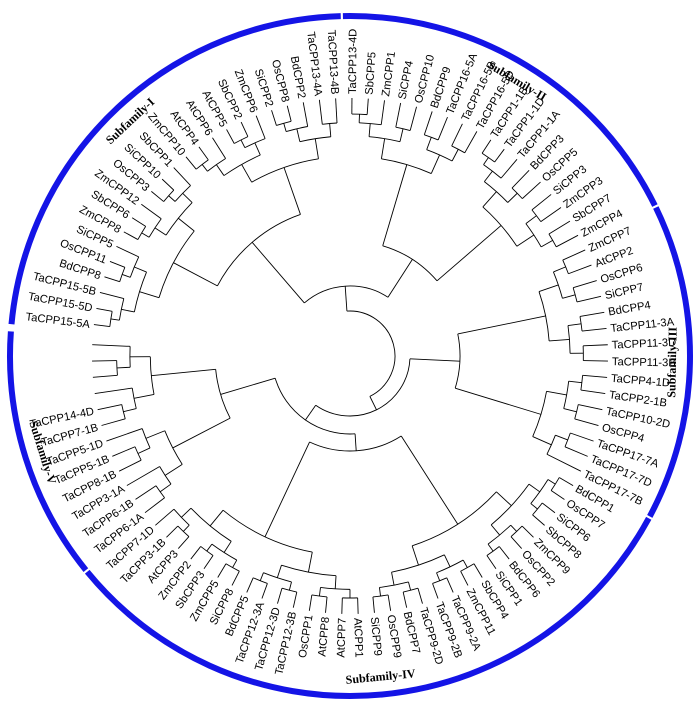  What do you see at coordinates (376, 636) in the screenshot?
I see `leaf-label: SiCPP9` at bounding box center [376, 636].